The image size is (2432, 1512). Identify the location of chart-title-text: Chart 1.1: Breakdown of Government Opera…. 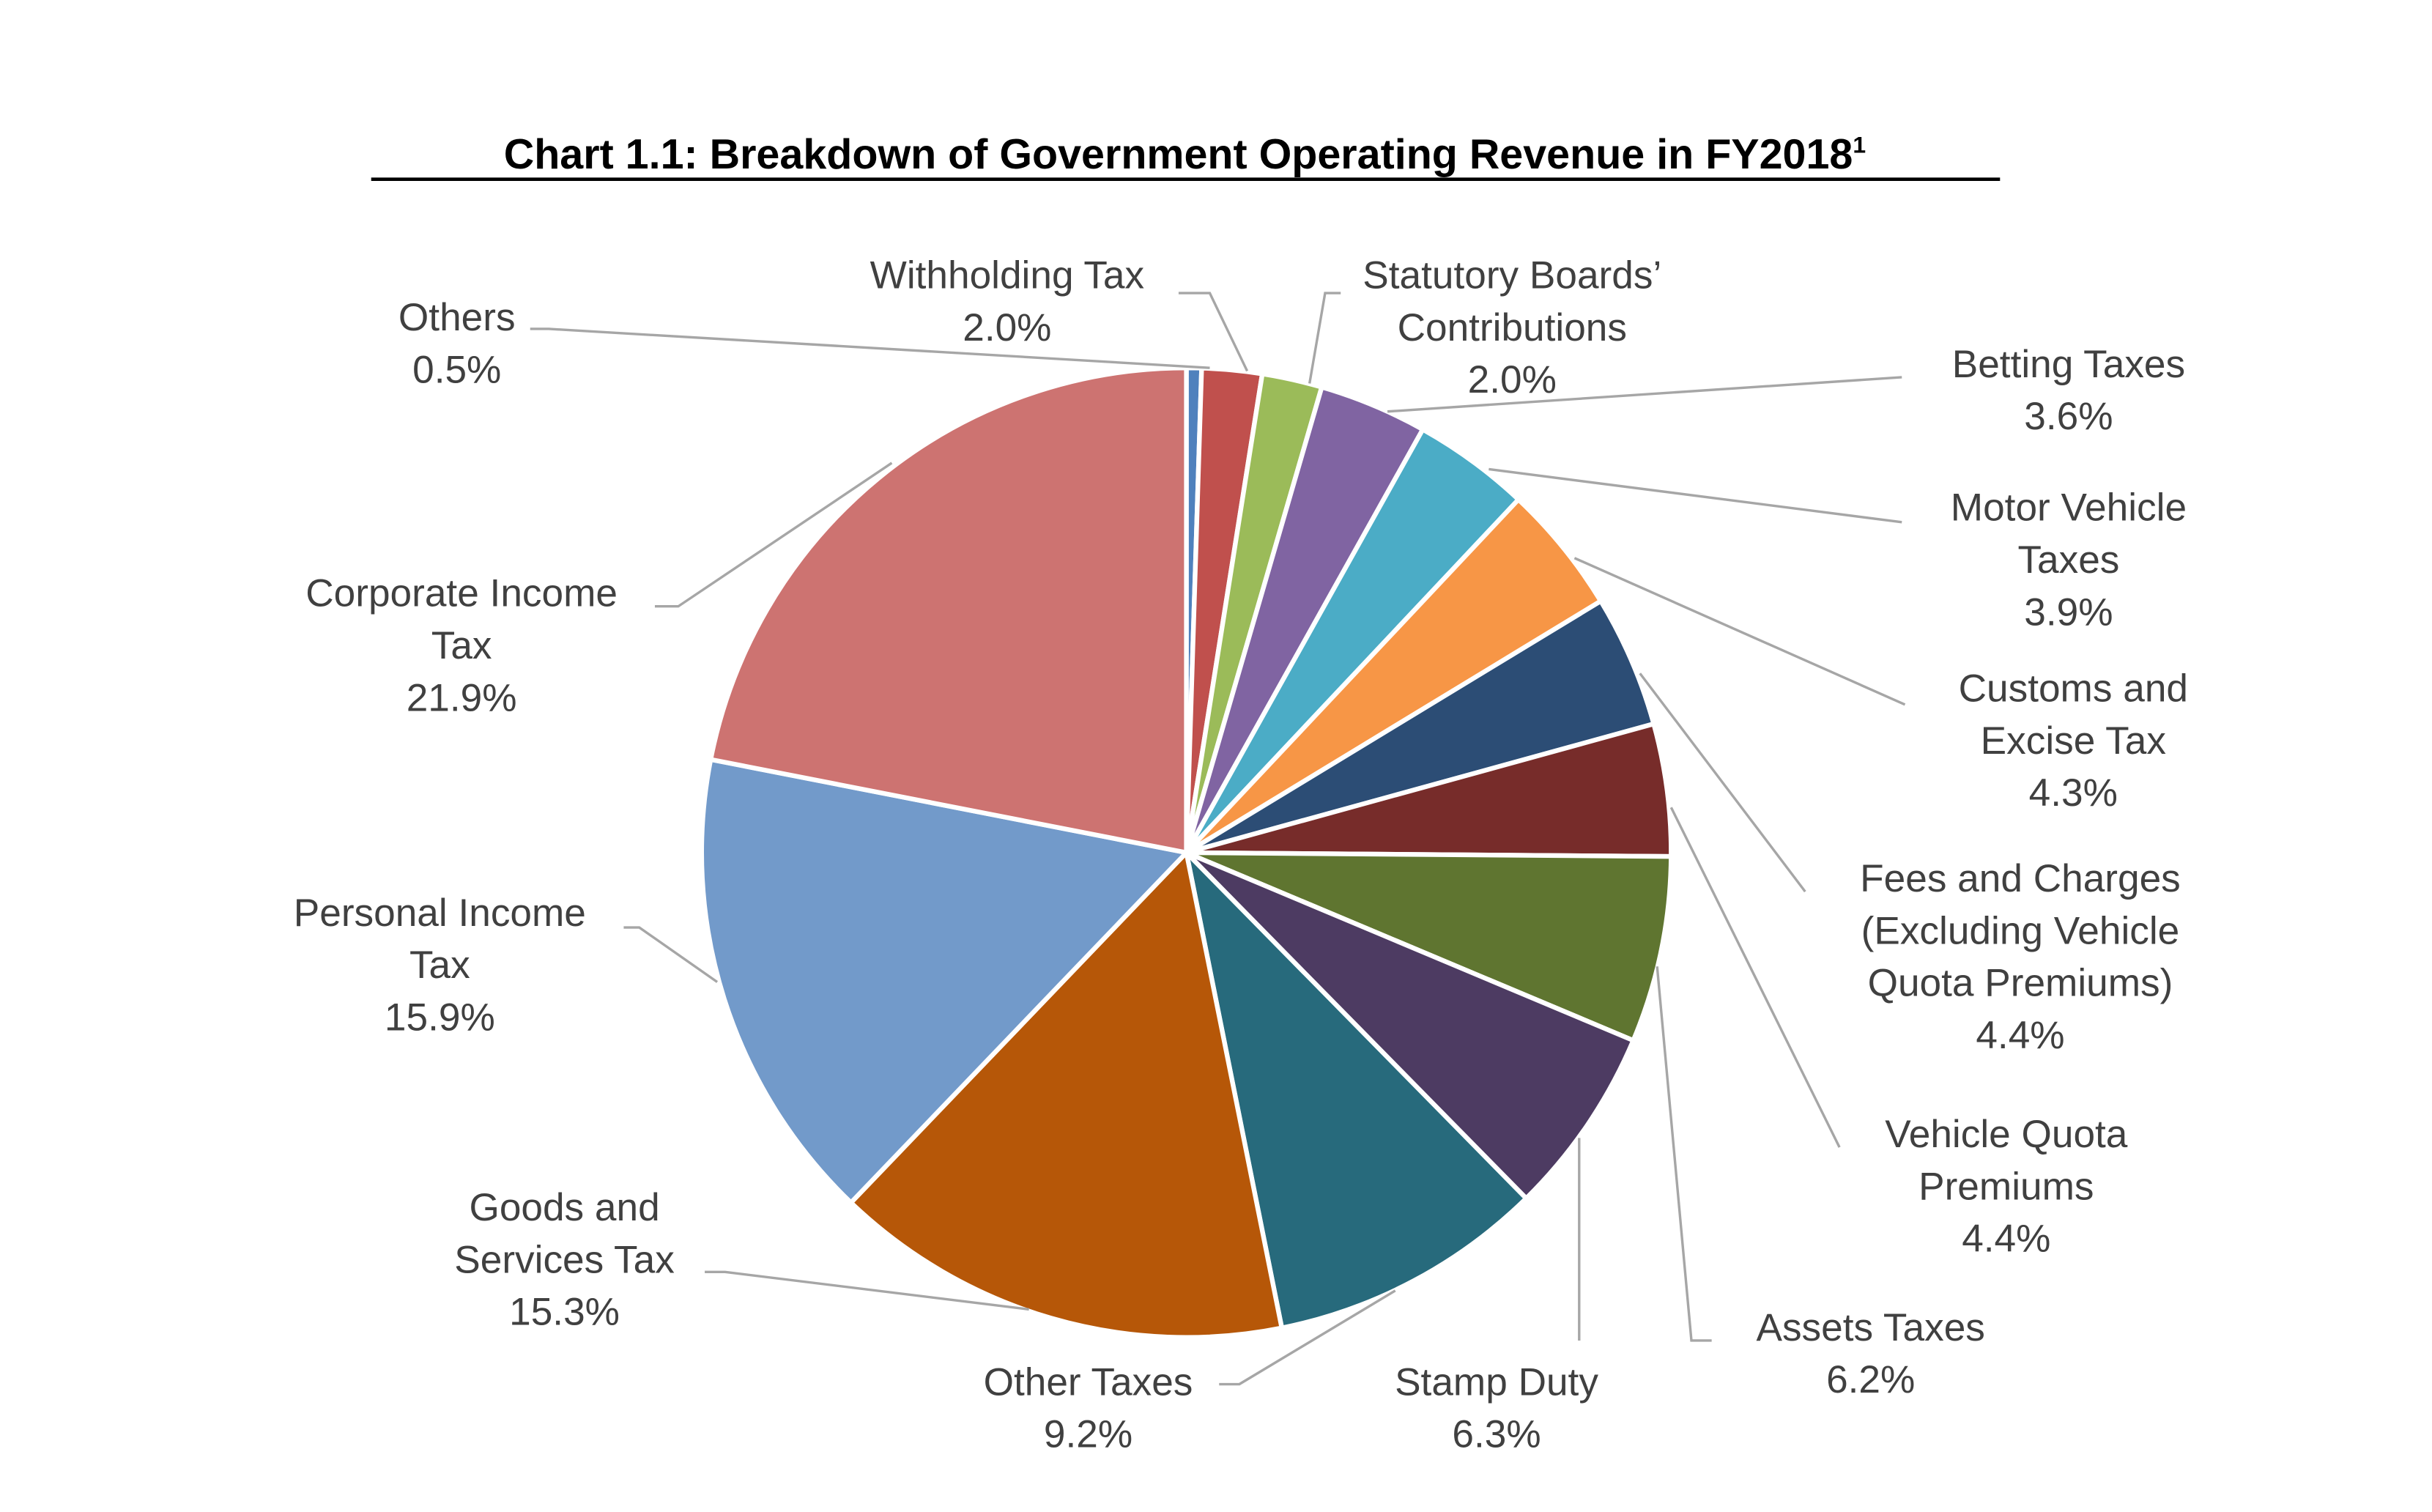
(1178, 154).